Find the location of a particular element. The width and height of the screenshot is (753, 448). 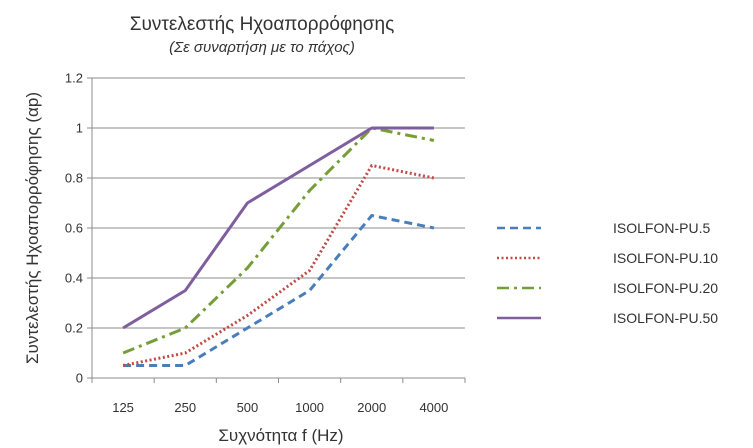

x-tick-label: 4000 is located at coordinates (433, 407).